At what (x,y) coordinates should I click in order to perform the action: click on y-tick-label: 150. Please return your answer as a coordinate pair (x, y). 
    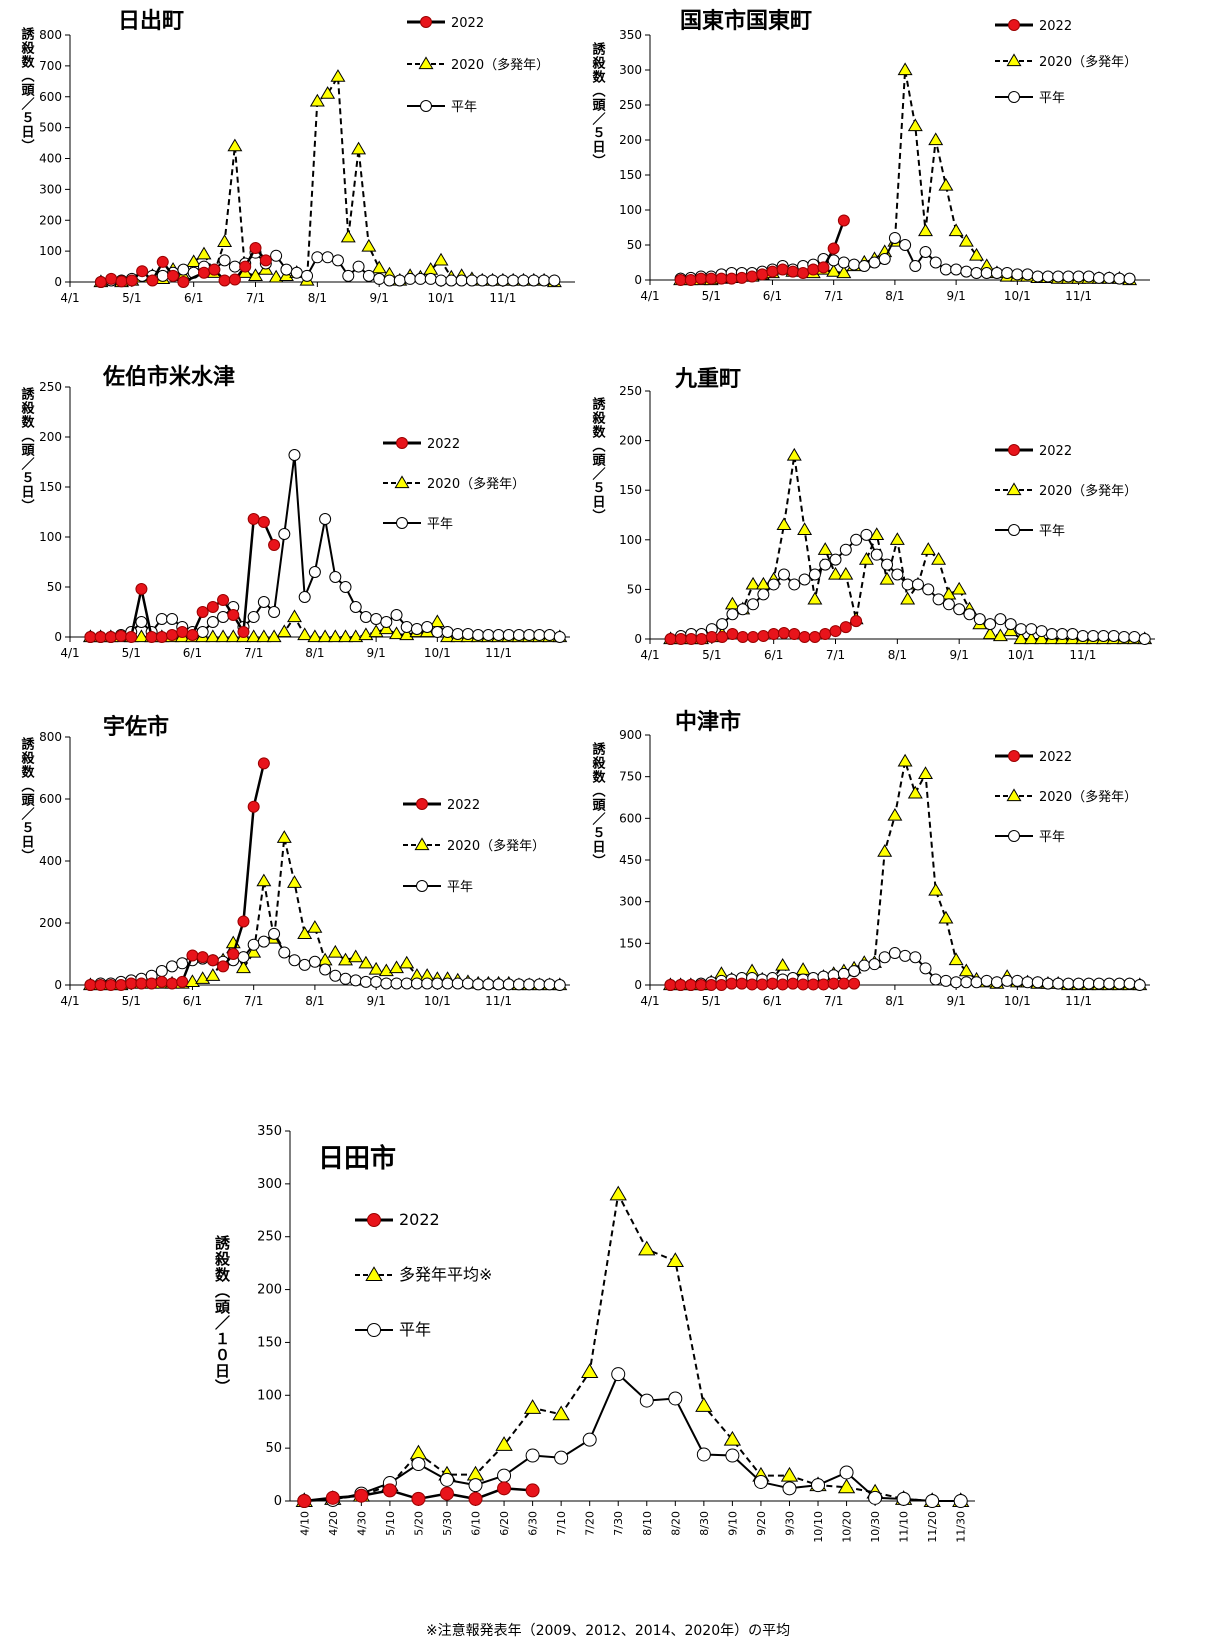
    Looking at the image, I should click on (50, 487).